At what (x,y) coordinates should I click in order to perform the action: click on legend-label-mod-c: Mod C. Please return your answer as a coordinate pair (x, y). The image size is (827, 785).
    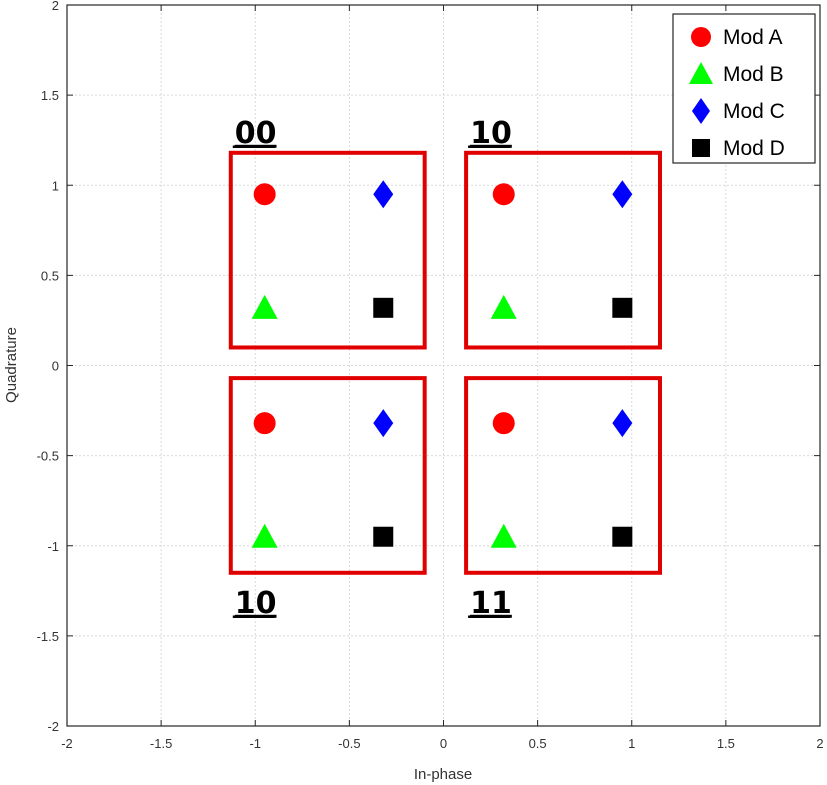
    Looking at the image, I should click on (754, 111).